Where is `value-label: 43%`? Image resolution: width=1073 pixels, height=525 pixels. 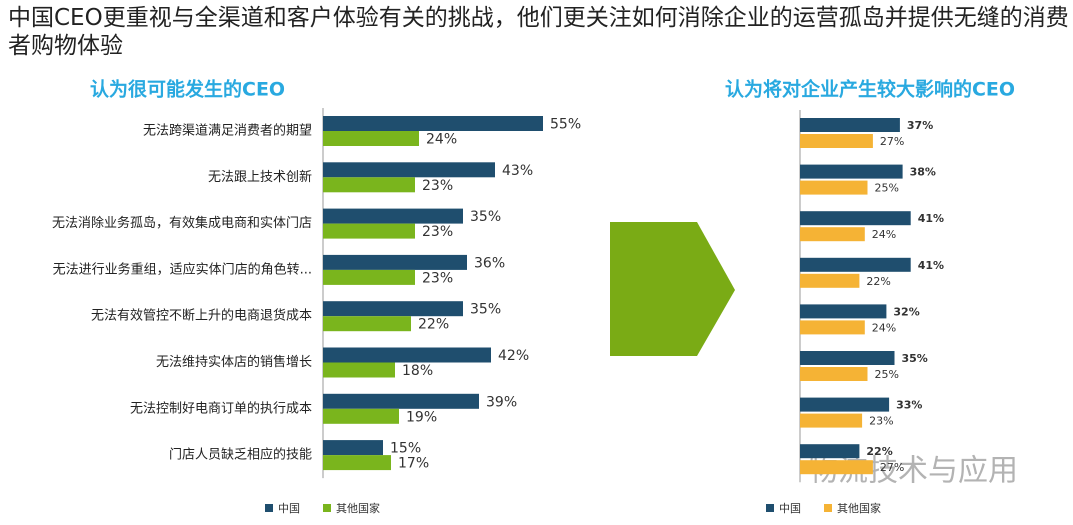 value-label: 43% is located at coordinates (517, 171).